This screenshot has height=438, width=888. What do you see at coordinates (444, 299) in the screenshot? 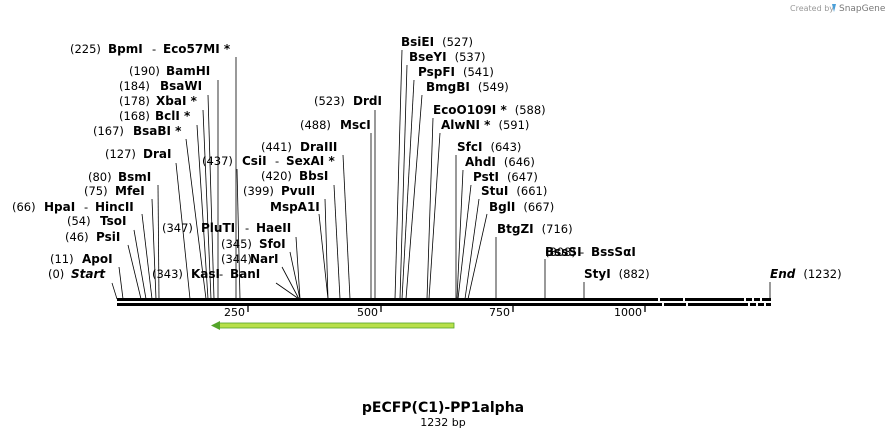
I see `backbone-top-strand` at bounding box center [444, 299].